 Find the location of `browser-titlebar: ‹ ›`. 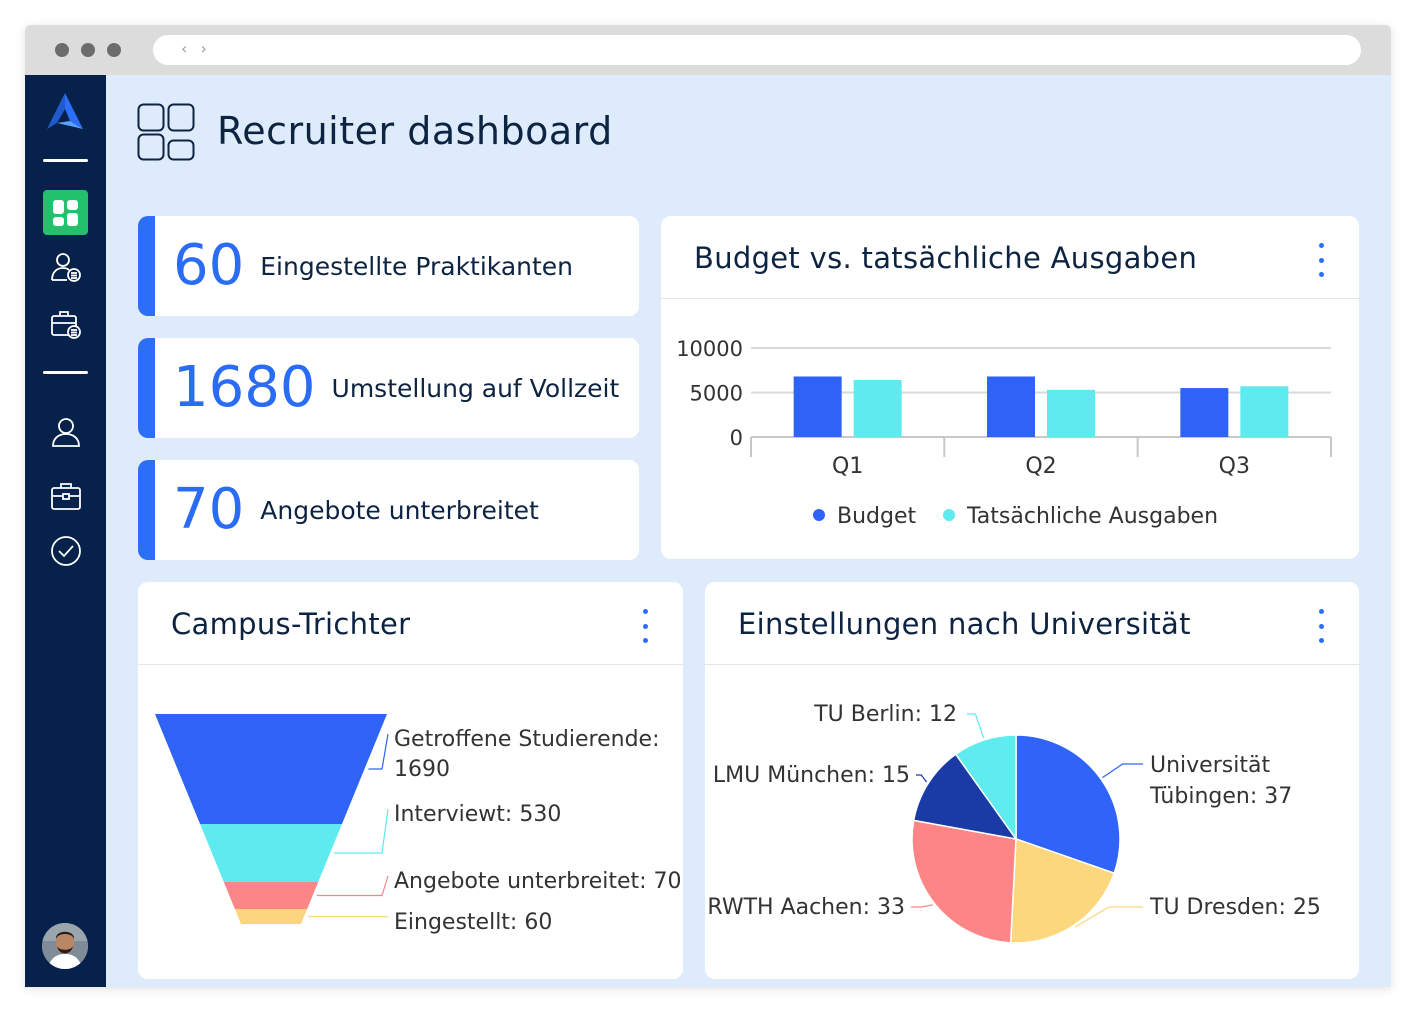

browser-titlebar: ‹ › is located at coordinates (708, 50).